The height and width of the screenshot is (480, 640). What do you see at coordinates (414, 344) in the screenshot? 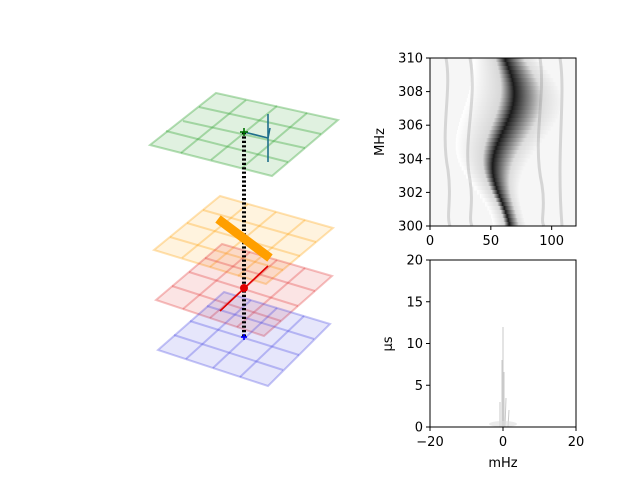
I see `scatter-y-tick-label: 10` at bounding box center [414, 344].